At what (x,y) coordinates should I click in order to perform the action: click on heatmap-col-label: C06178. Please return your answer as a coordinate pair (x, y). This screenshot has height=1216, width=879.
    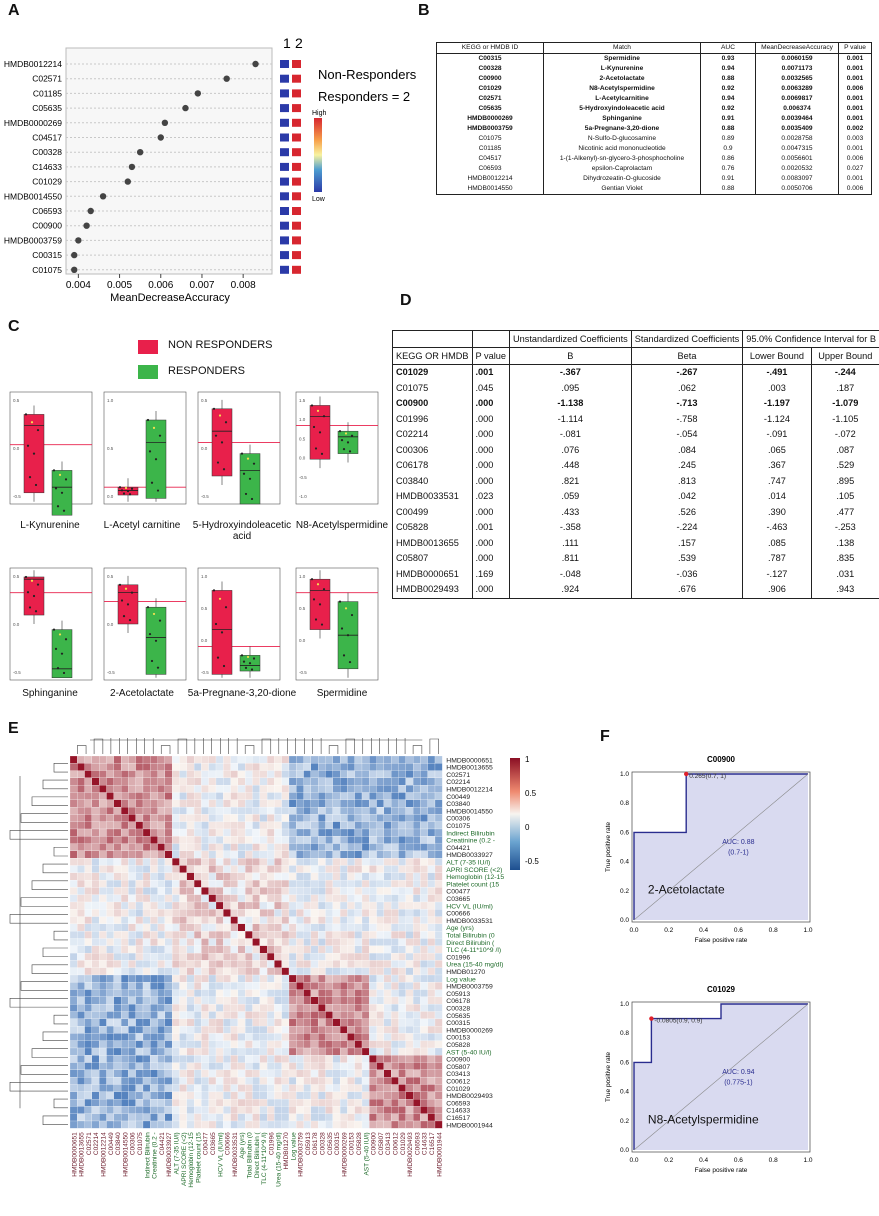
    Looking at the image, I should click on (315, 1143).